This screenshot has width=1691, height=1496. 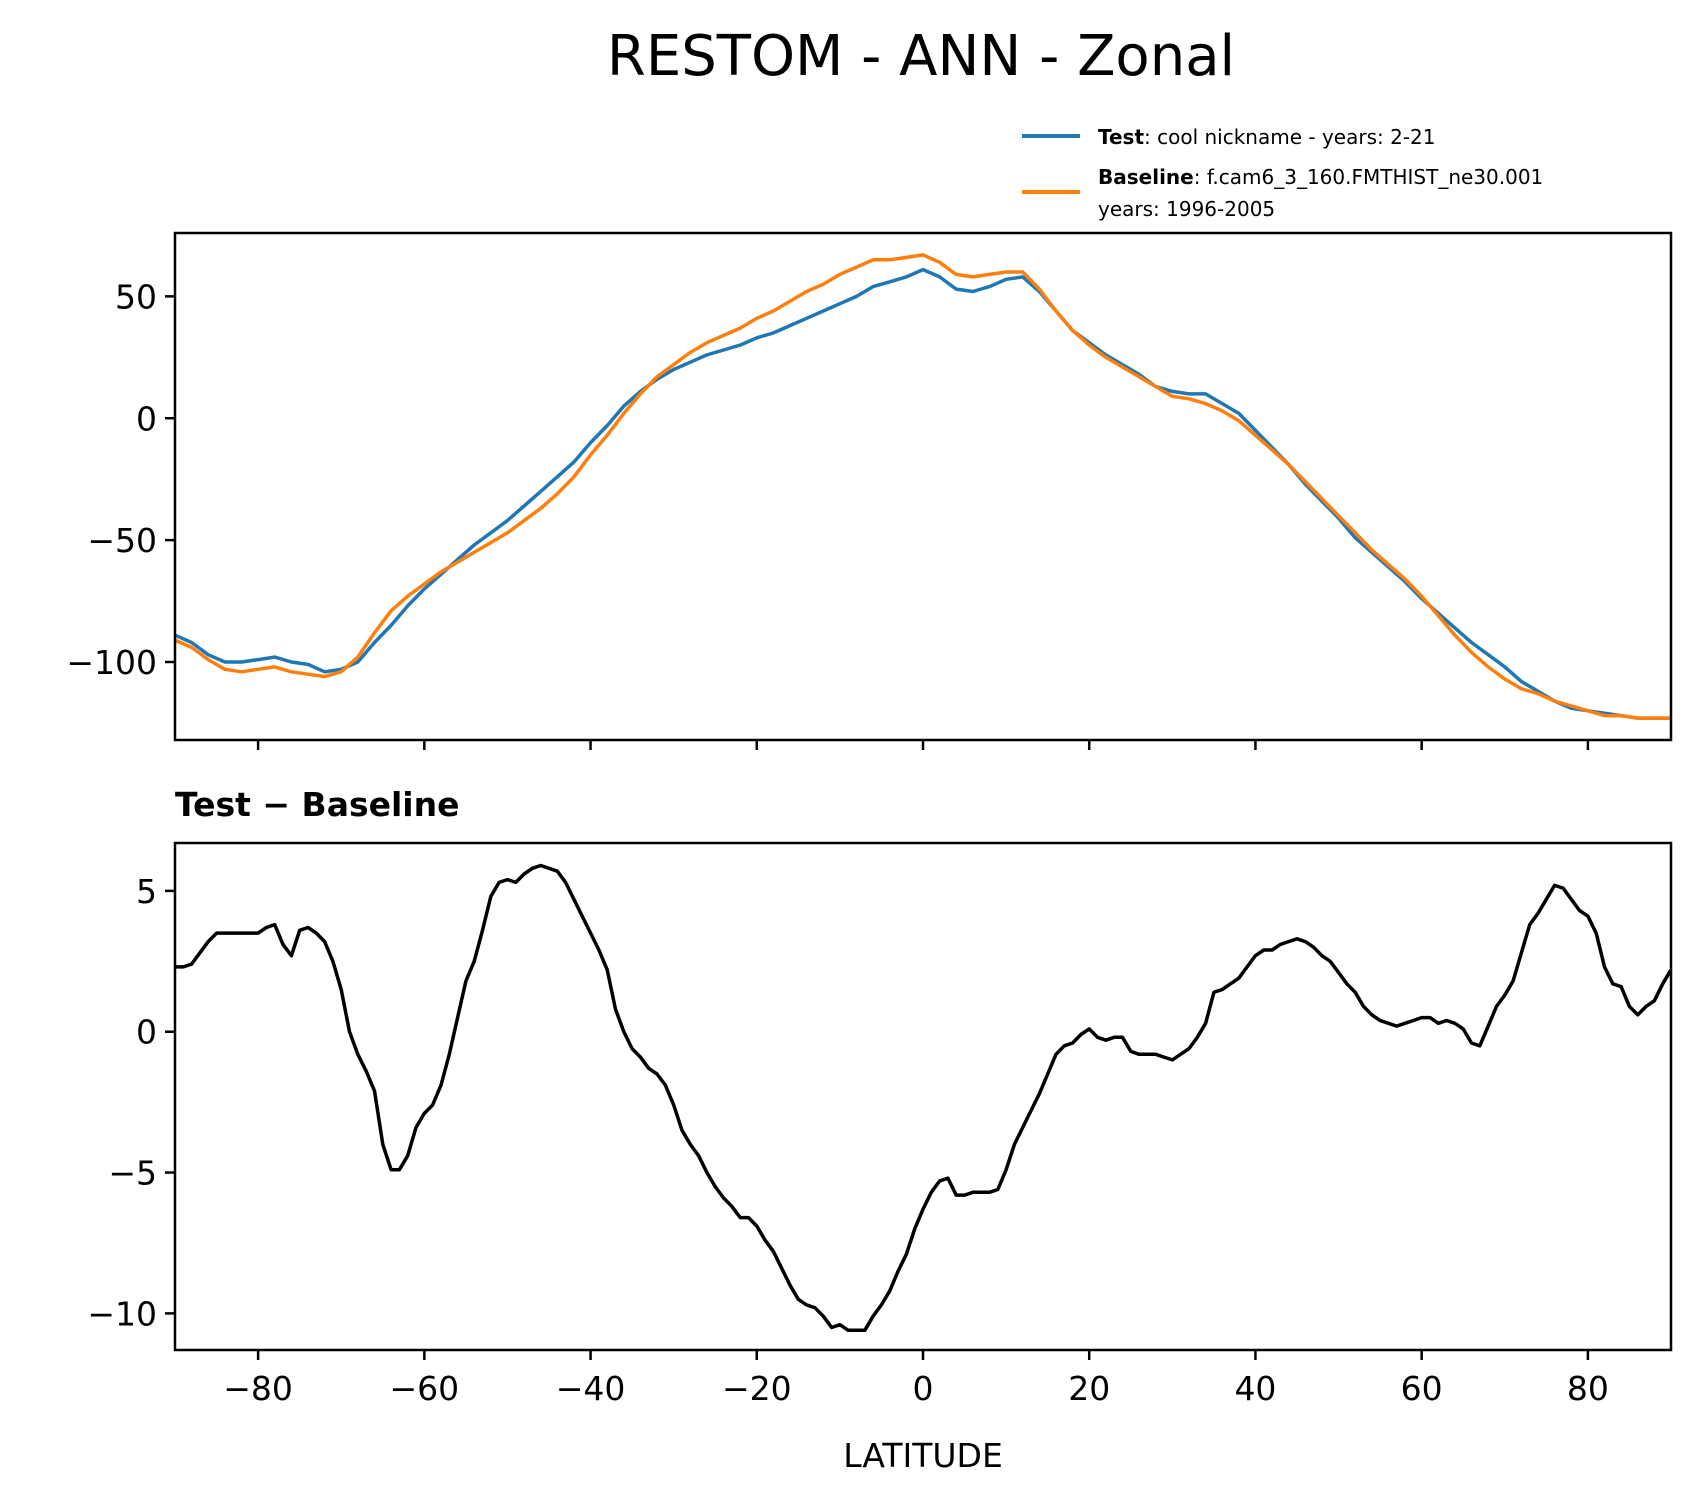 I want to click on x-tick-label: 40, so click(x=1255, y=1388).